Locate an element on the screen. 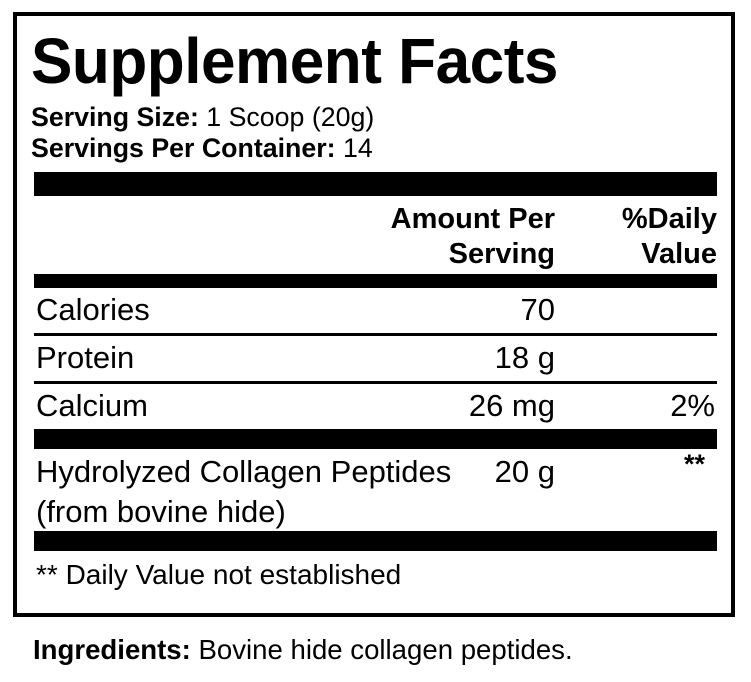 The width and height of the screenshot is (751, 682). nutrient-amount: 26 mg is located at coordinates (511, 405).